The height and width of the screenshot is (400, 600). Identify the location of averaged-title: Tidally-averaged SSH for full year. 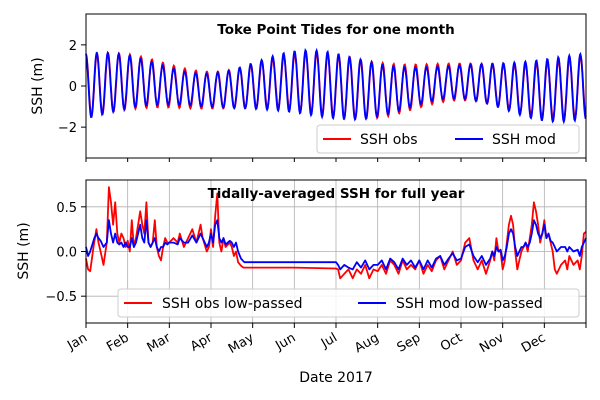
(336, 194).